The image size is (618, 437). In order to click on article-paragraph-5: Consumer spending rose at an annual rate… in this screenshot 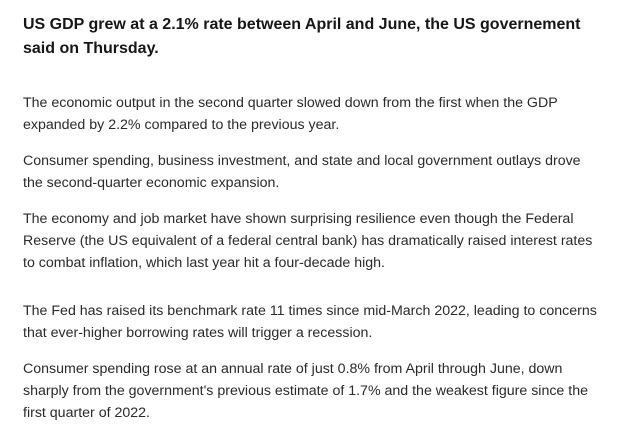, I will do `click(305, 391)`.